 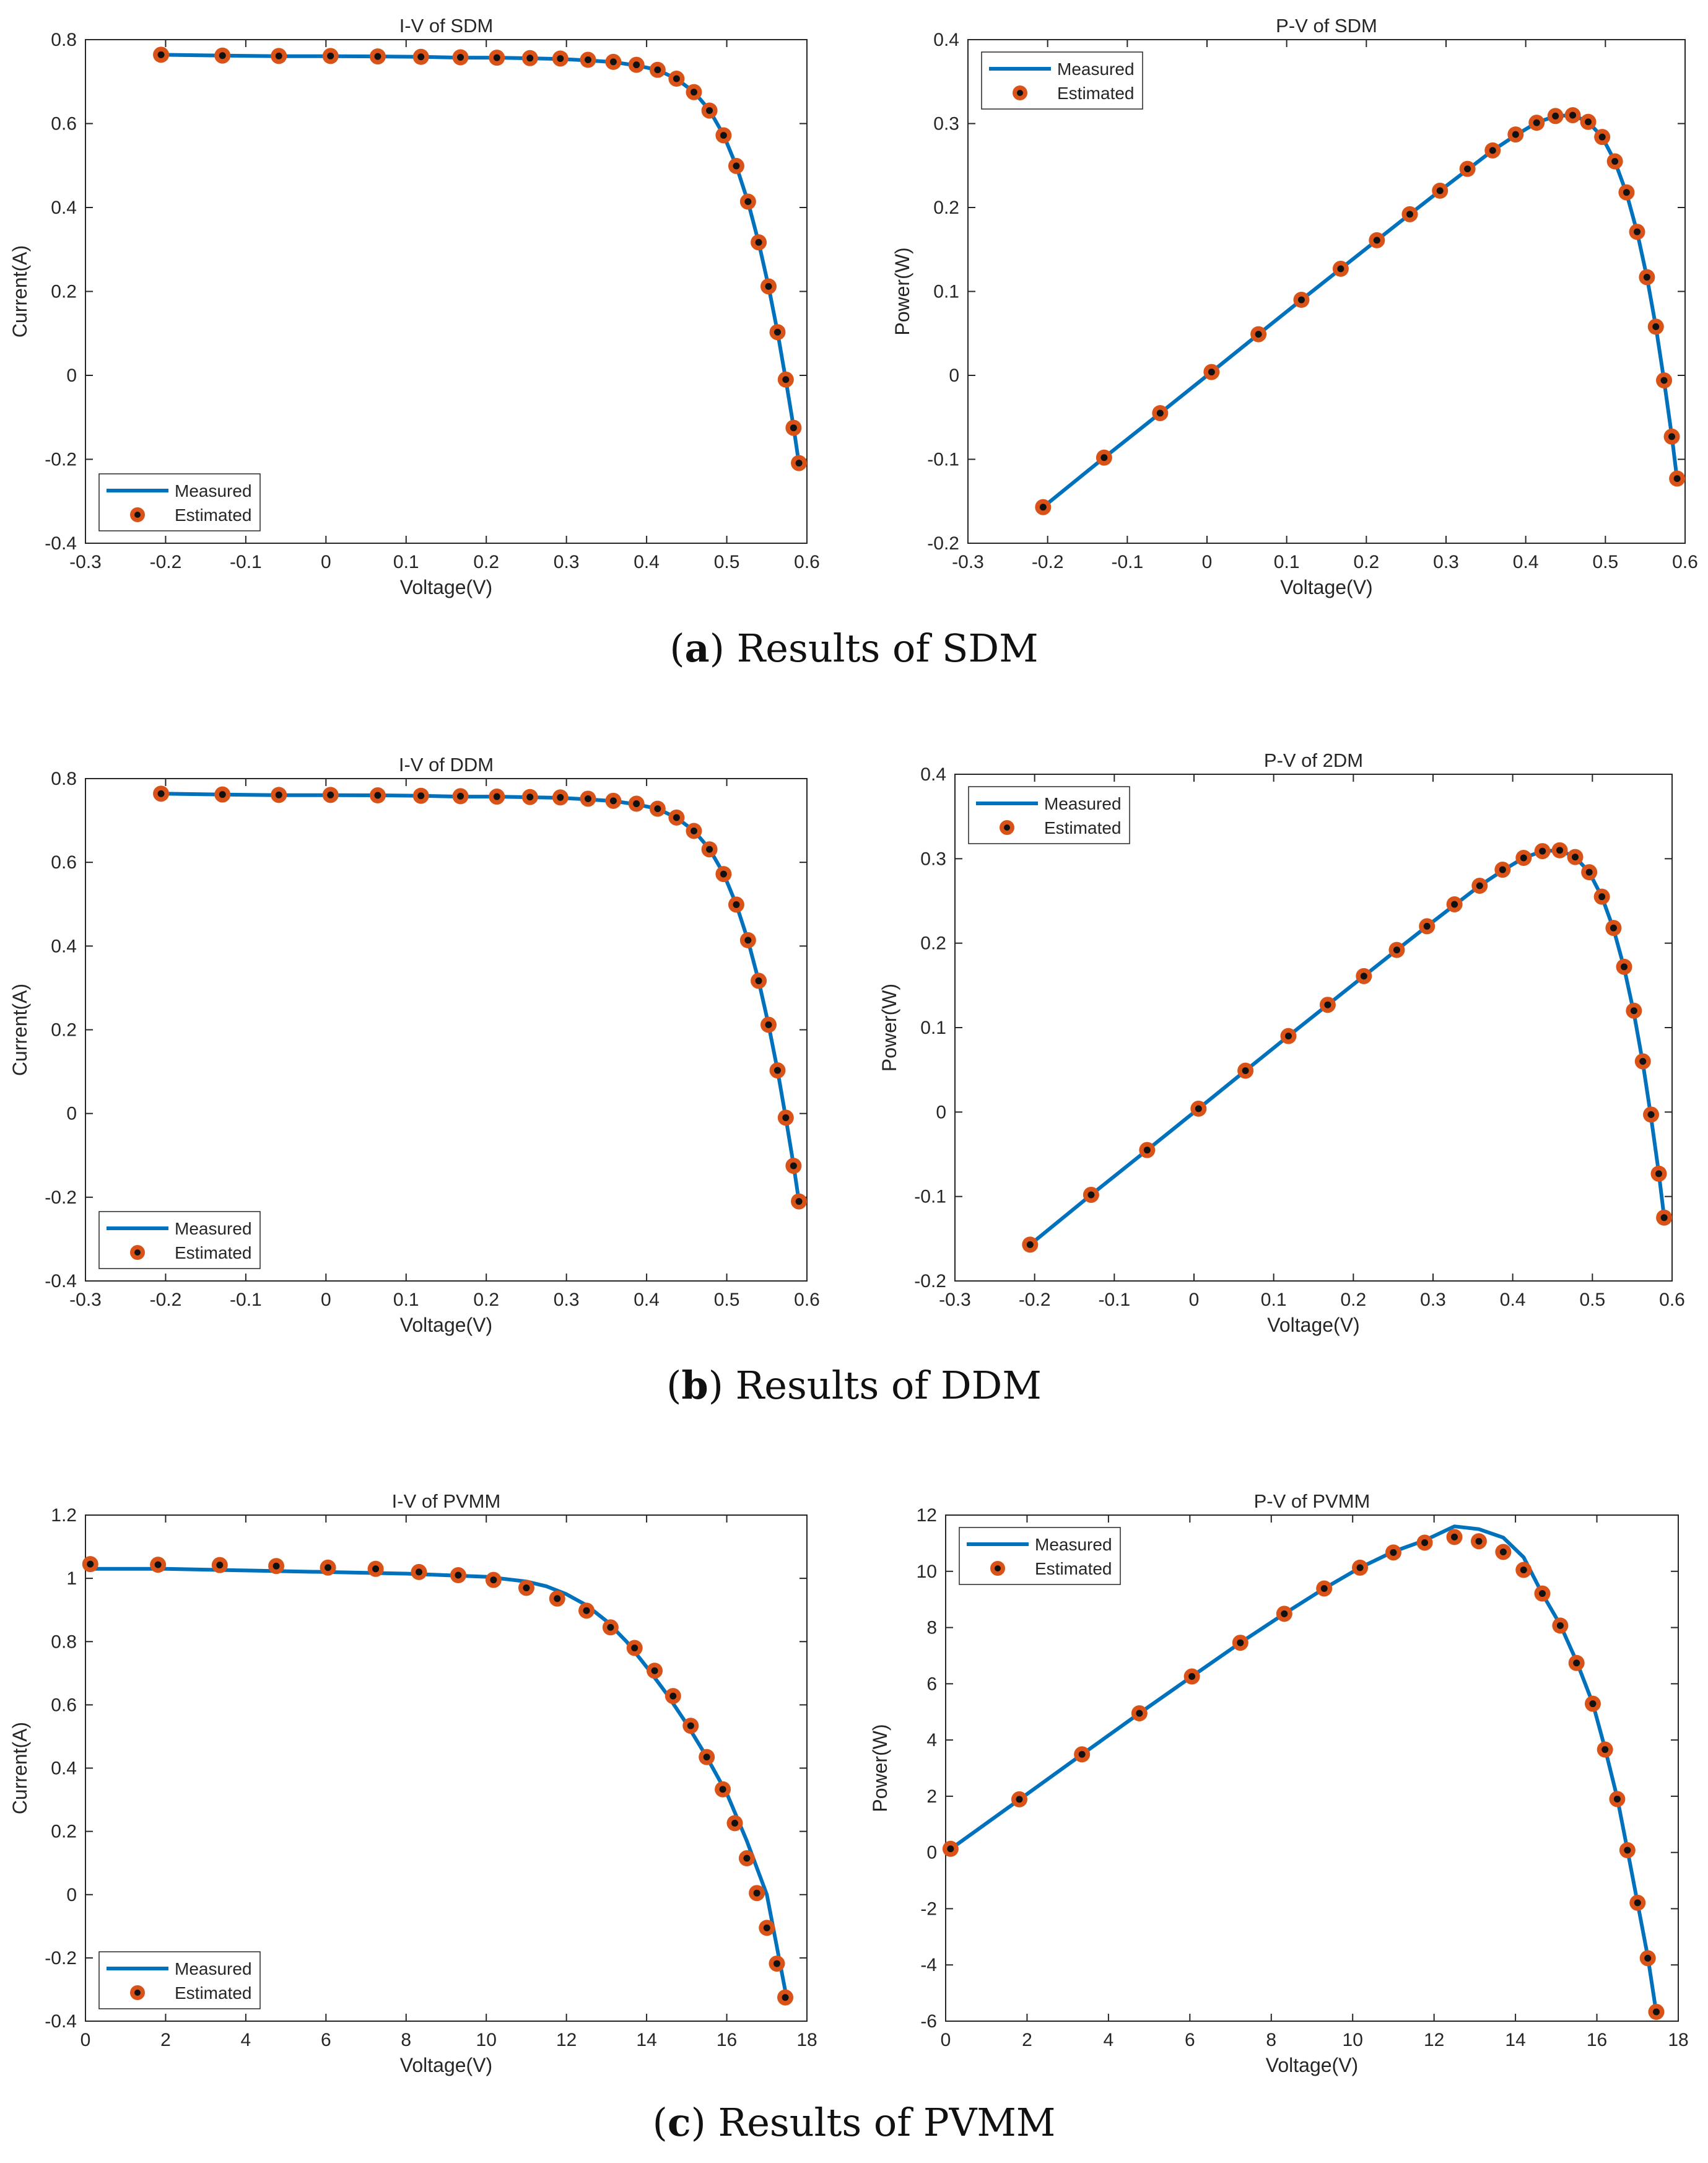 What do you see at coordinates (246, 1300) in the screenshot?
I see `x-tick-label: -0.1` at bounding box center [246, 1300].